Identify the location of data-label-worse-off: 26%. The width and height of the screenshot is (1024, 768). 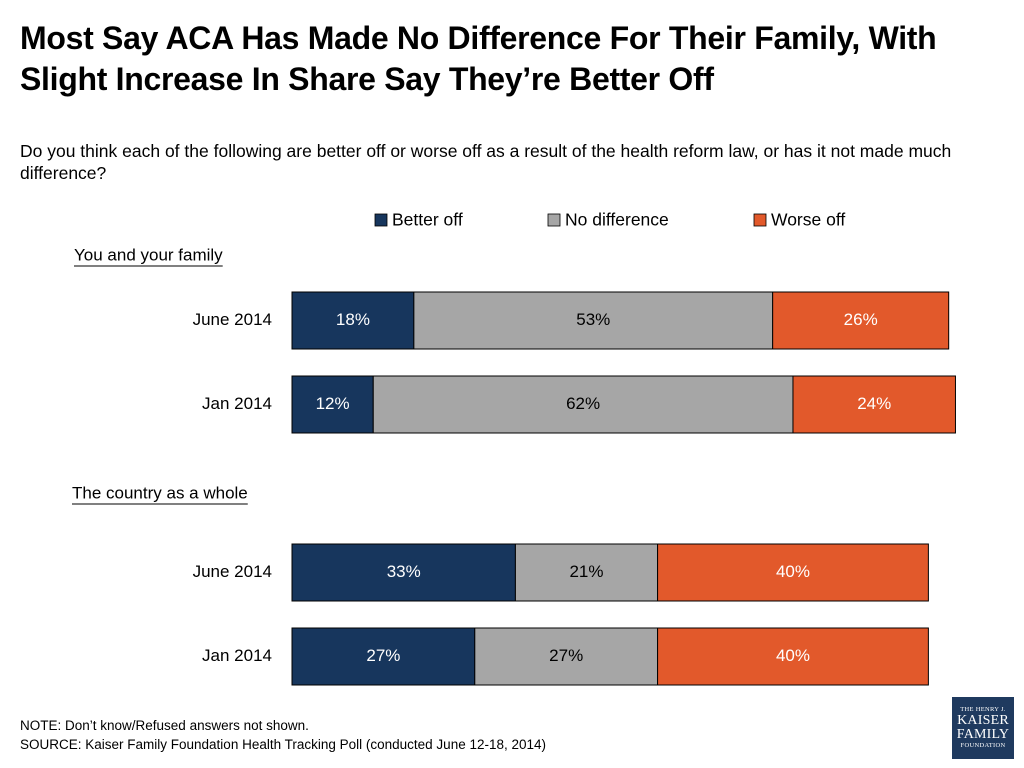
(861, 319).